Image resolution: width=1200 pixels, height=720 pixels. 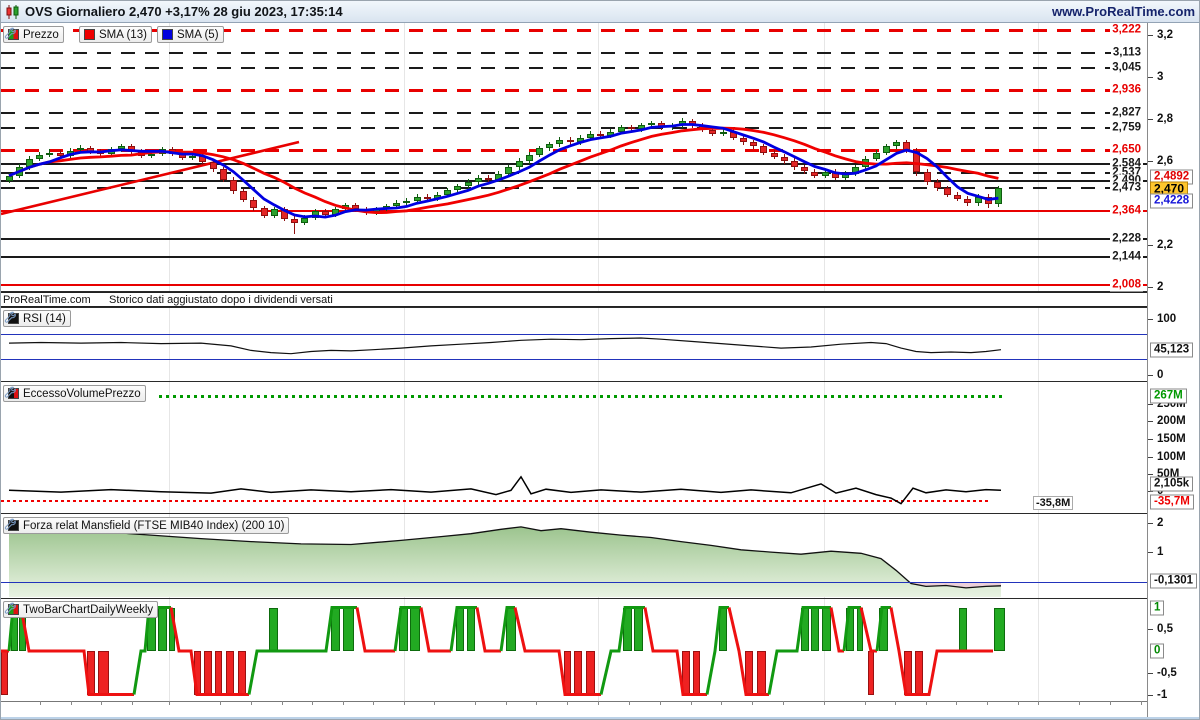 I want to click on legend-chip-eccessovolume: EccessoVolumePrezzo, so click(x=74, y=393).